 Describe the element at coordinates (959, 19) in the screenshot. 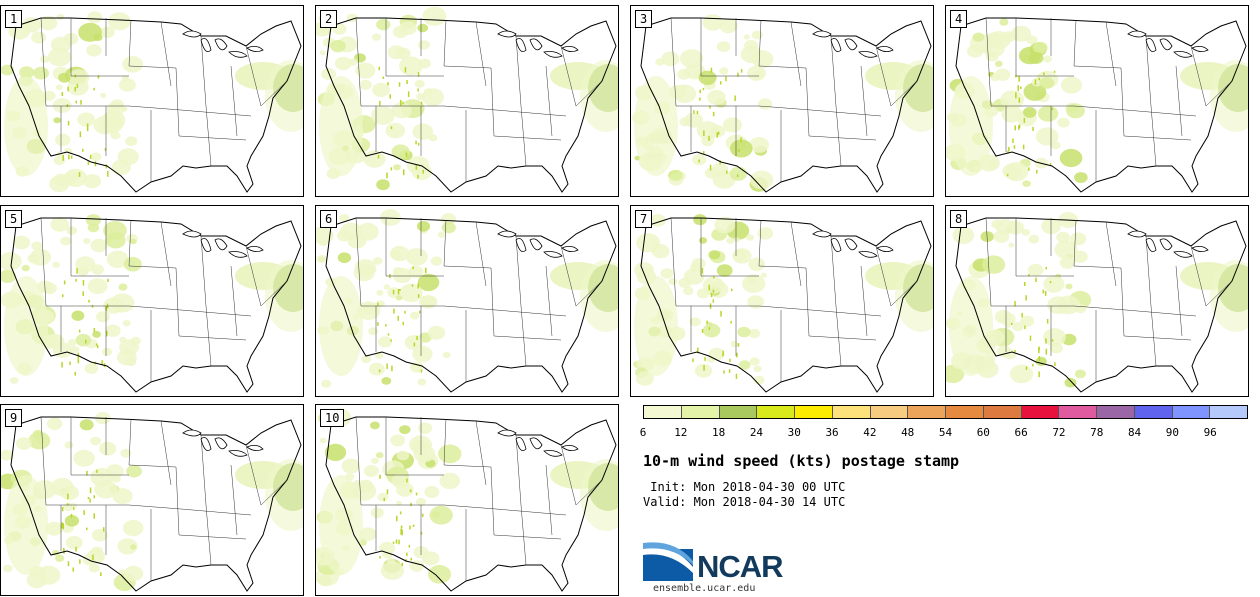

I see `member-label: 4` at that location.